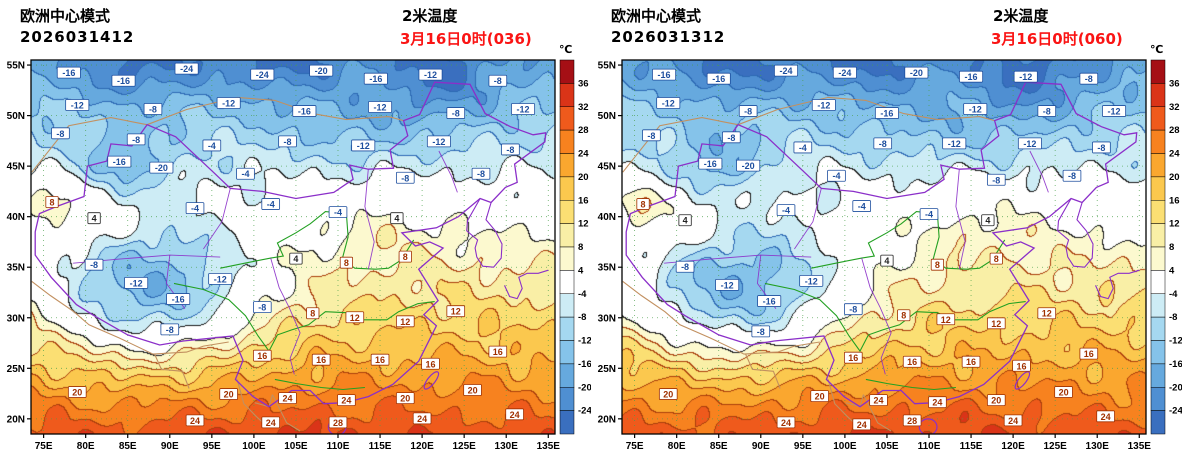 This screenshot has width=1182, height=465. Describe the element at coordinates (16, 268) in the screenshot. I see `lat-tick-label: 35N` at that location.